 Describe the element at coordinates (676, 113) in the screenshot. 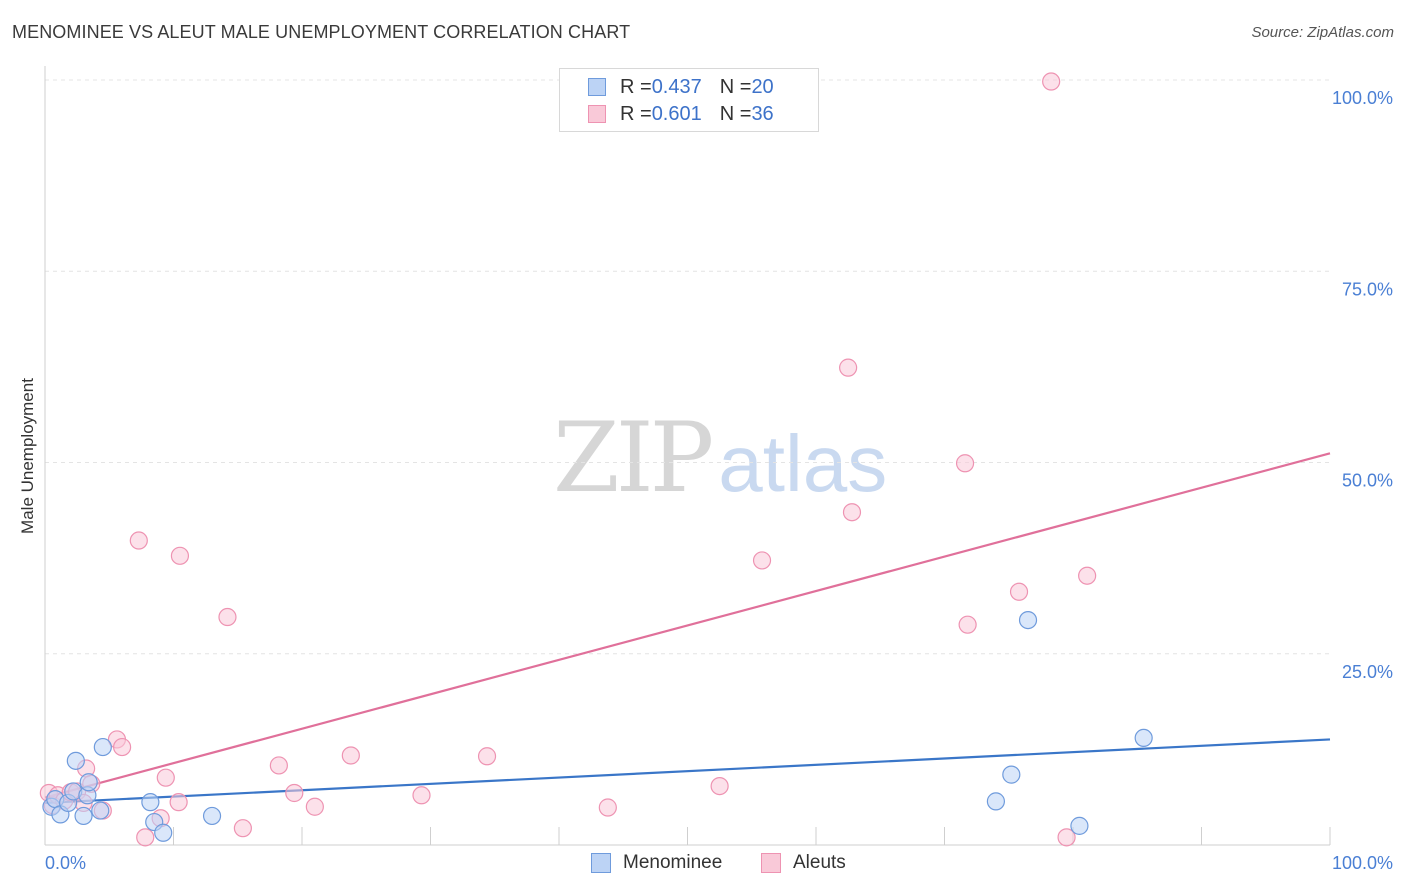

I see `legend-r-value: 0.601` at that location.